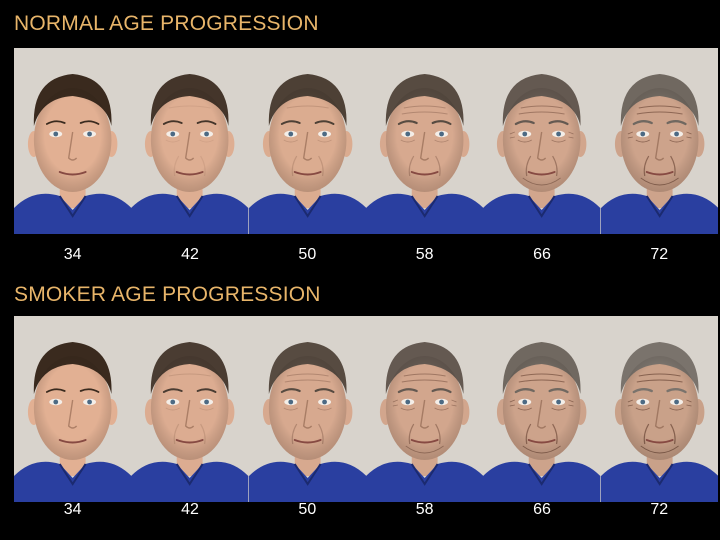 This screenshot has width=720, height=540. Describe the element at coordinates (166, 23) in the screenshot. I see `normal-section-title: NORMAL AGE PROGRESSION` at that location.